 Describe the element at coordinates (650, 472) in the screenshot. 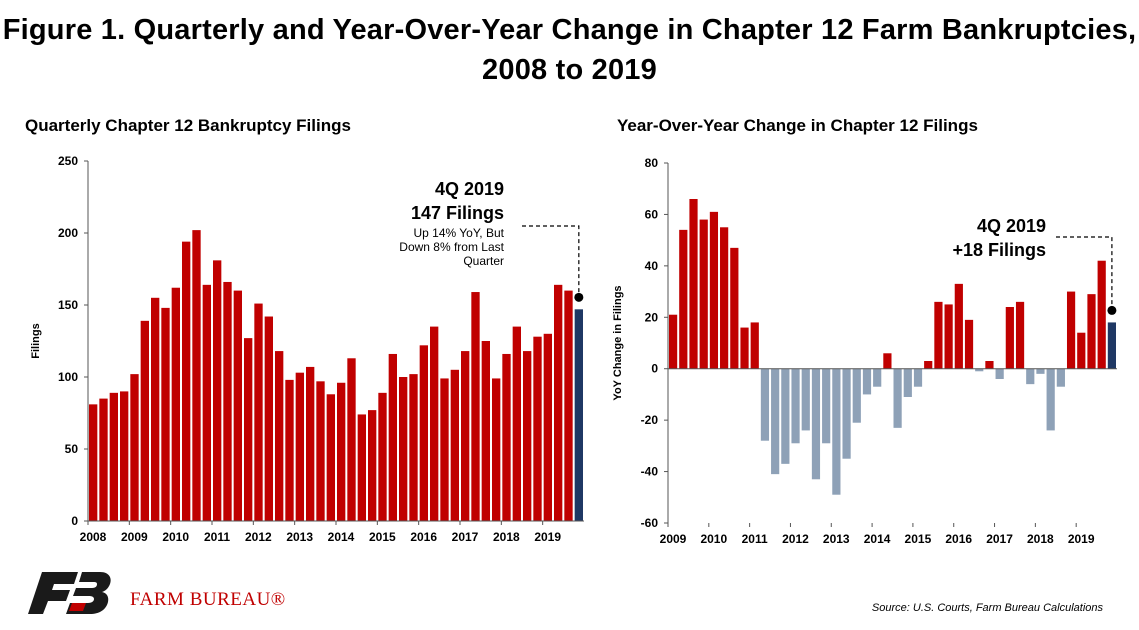

I see `y-tick-label: -40` at that location.